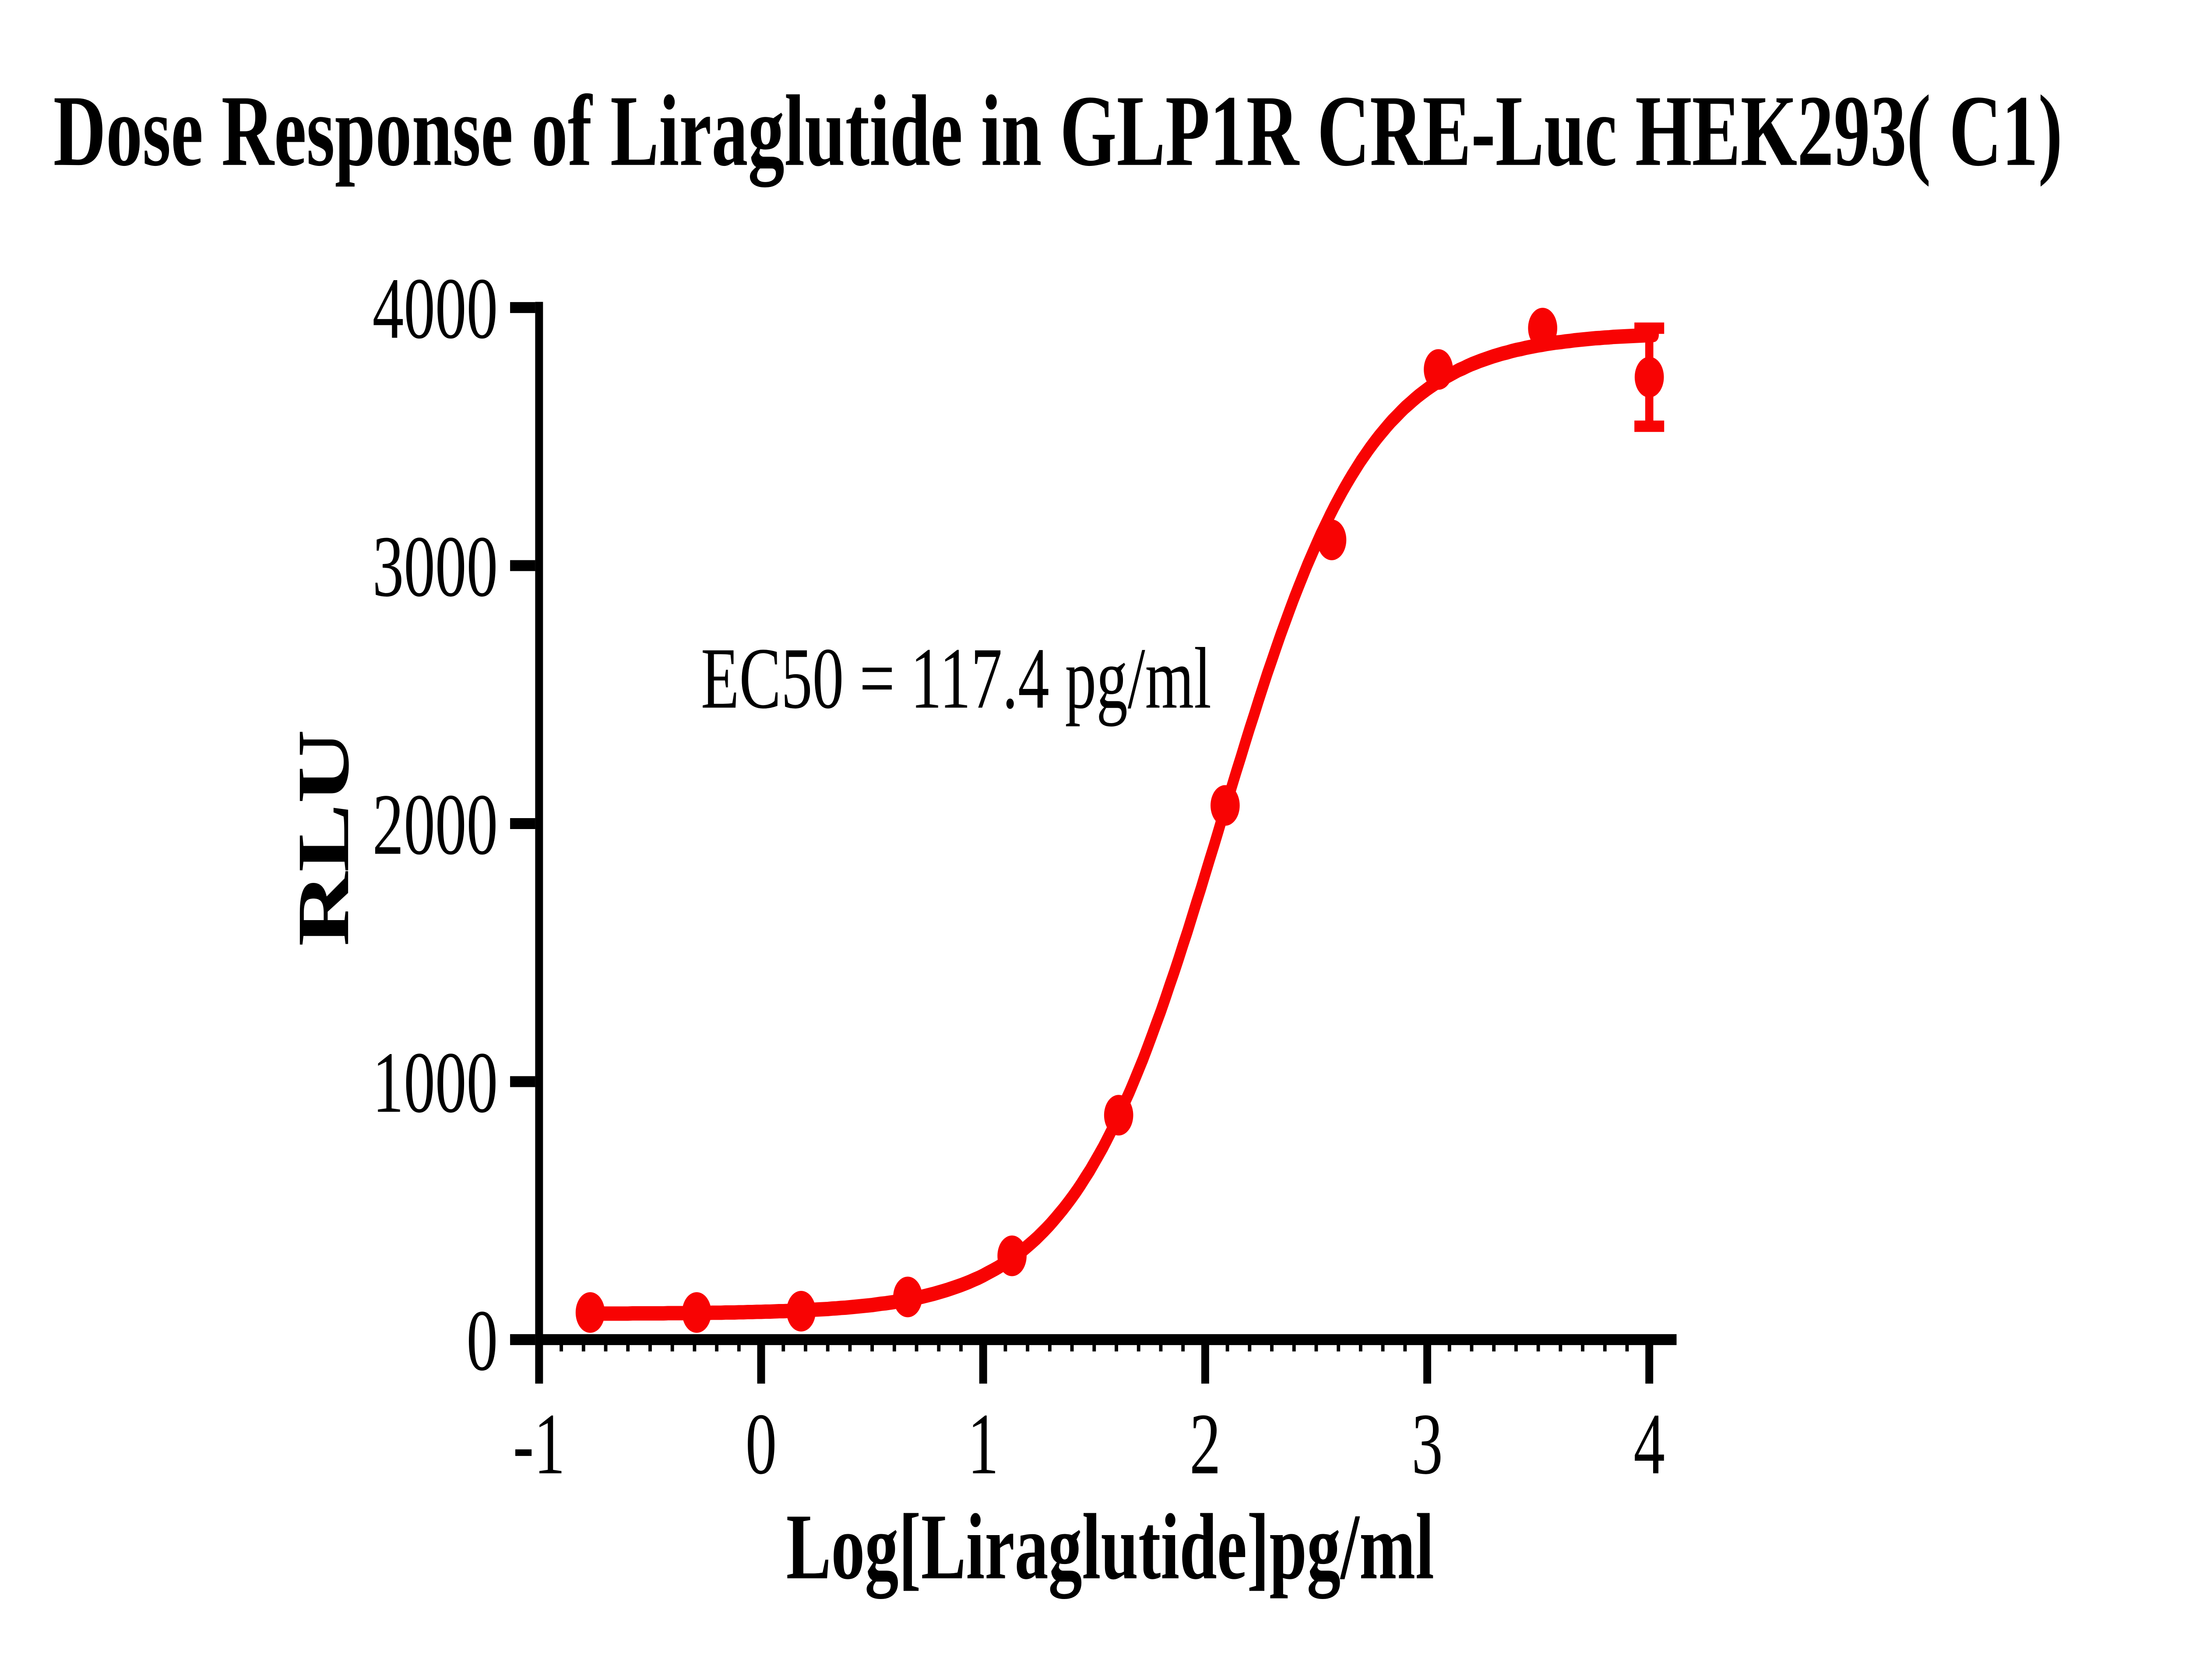  I want to click on x-axis-minor-ticks, so click(1094, 1348).